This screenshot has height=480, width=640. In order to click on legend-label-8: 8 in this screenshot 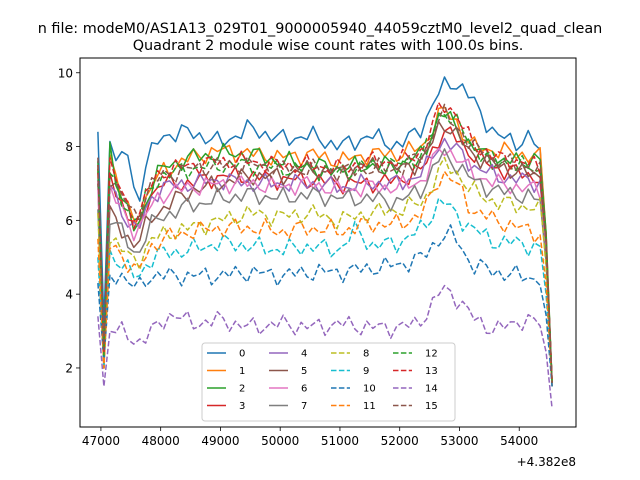, I will do `click(366, 354)`.